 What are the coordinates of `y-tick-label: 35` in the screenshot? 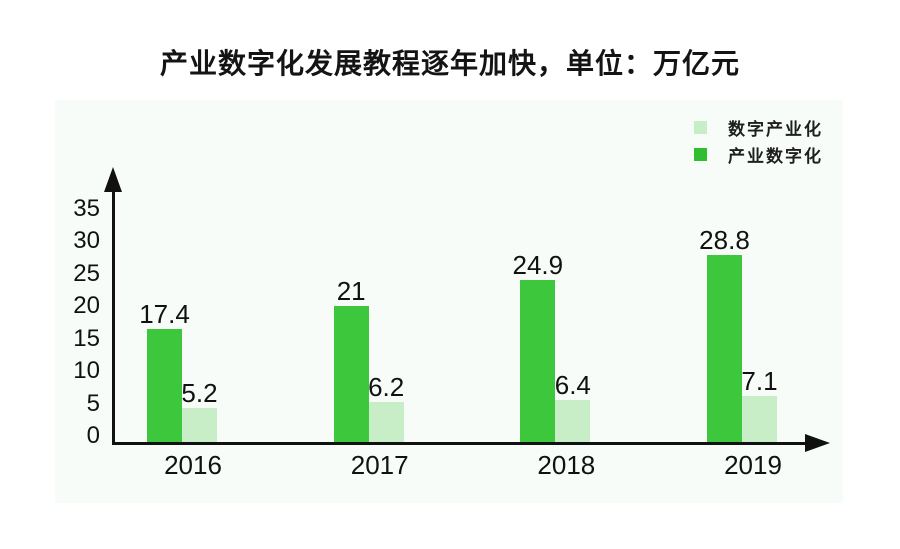 It's located at (86, 208).